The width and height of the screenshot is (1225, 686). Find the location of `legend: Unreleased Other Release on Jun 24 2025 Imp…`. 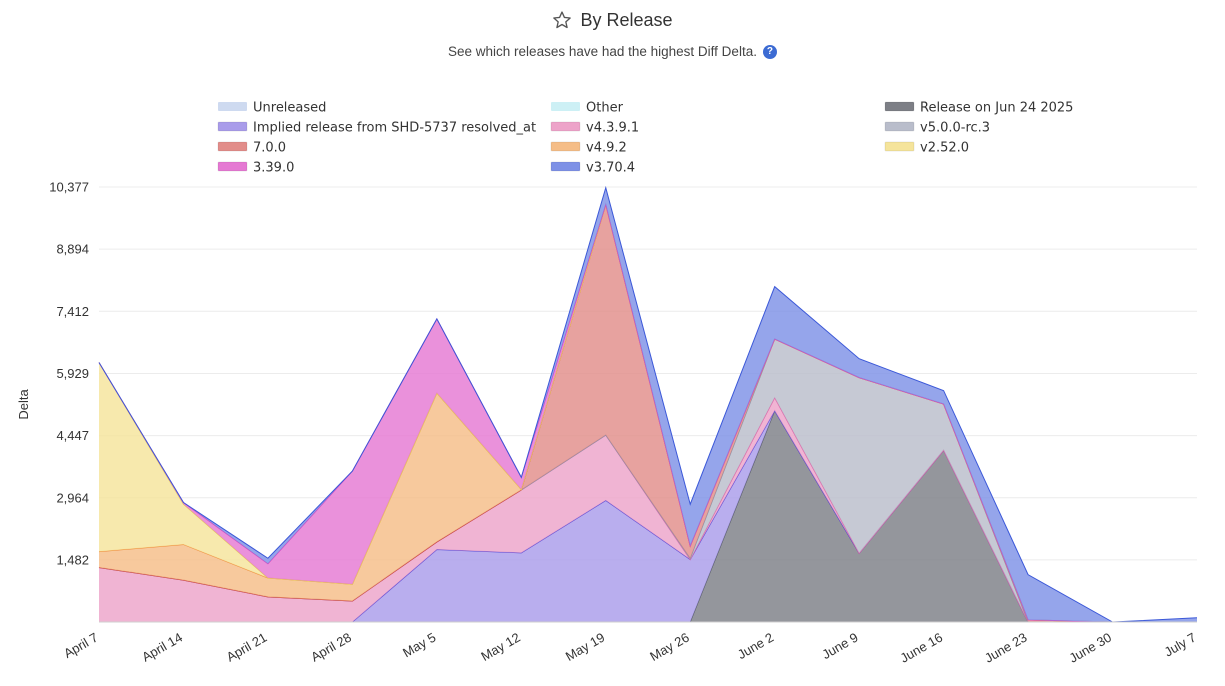

legend: Unreleased Other Release on Jun 24 2025 Imp… is located at coordinates (645, 138).